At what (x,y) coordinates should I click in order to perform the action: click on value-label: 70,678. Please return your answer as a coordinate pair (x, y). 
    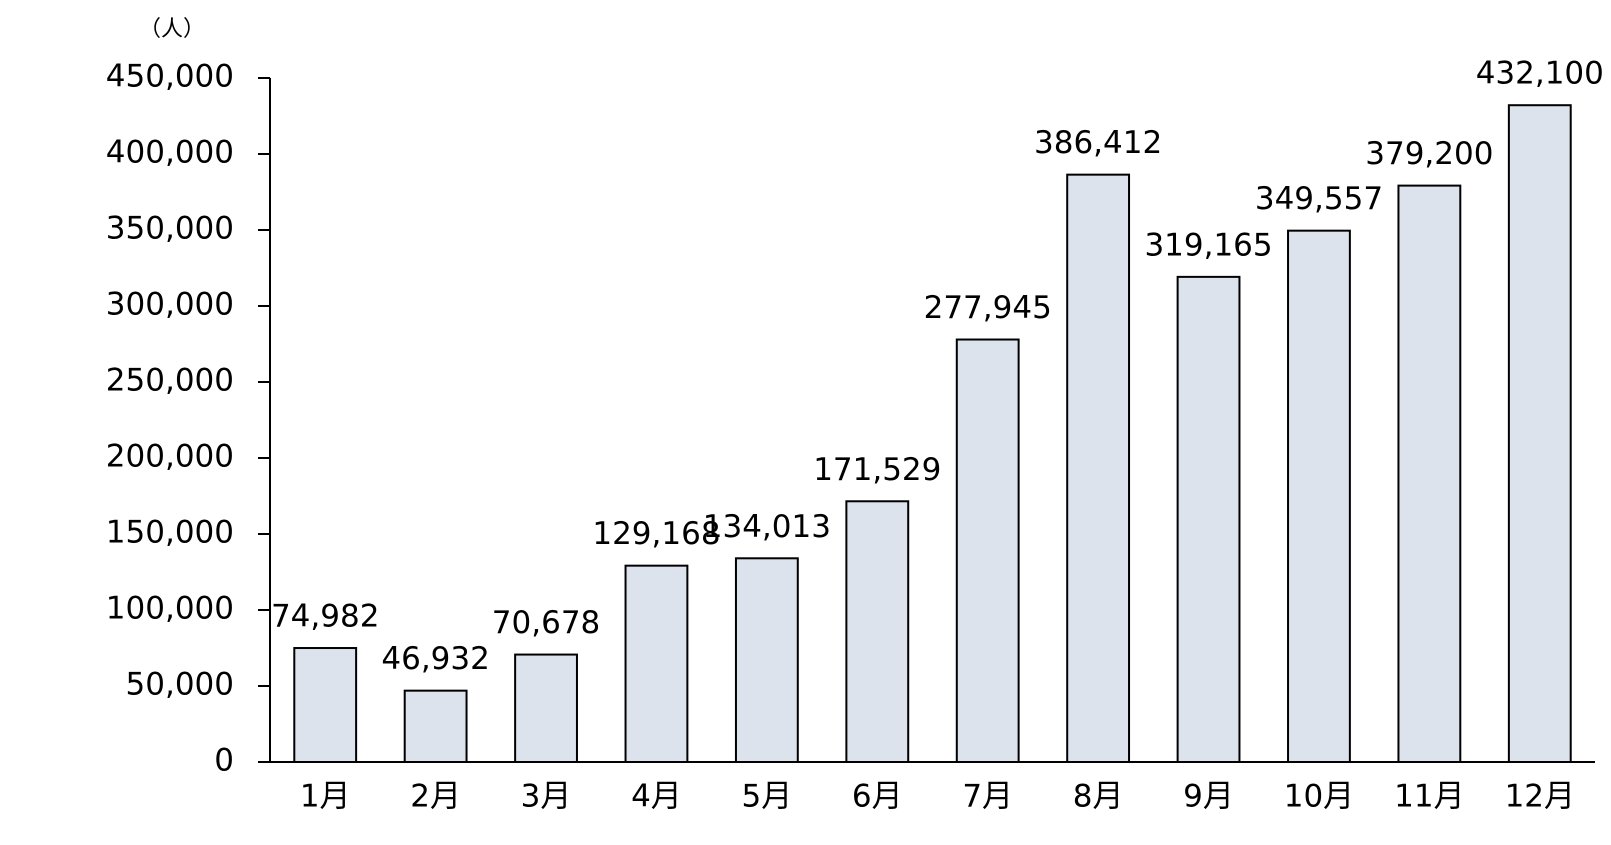
    Looking at the image, I should click on (546, 623).